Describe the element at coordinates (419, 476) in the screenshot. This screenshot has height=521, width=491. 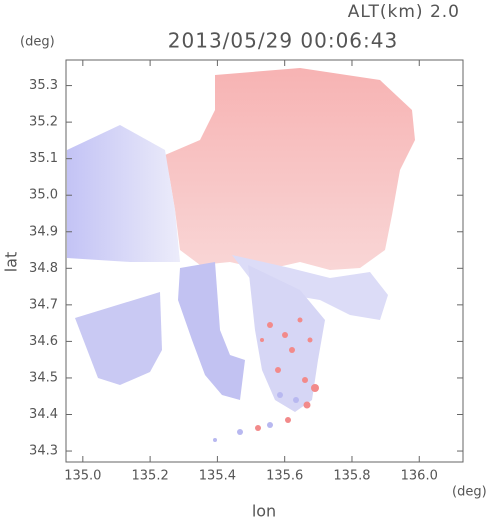
I see `x-tick-label: 136.0` at that location.